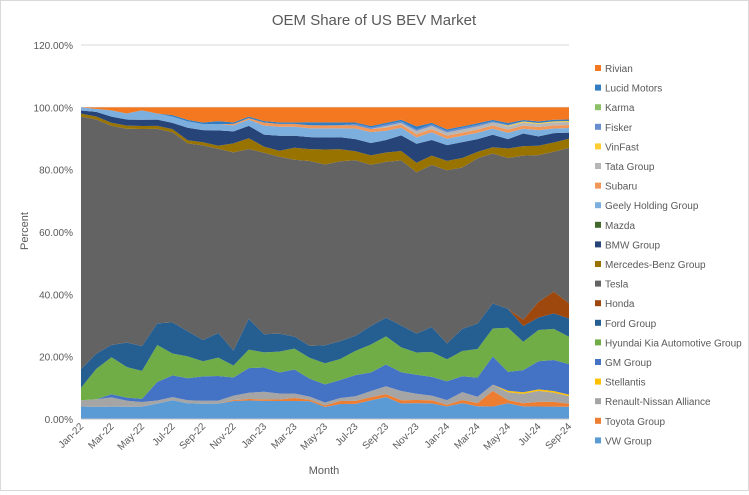  I want to click on legend-label: Toyota Group, so click(635, 422).